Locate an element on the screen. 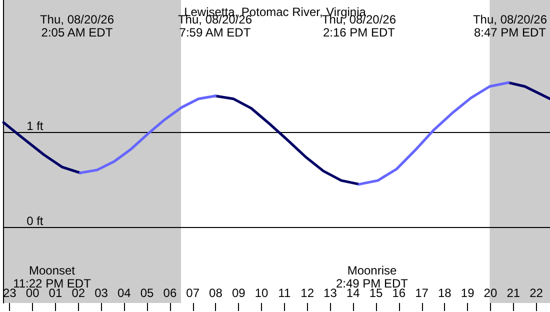  x-tick-label: 12 is located at coordinates (307, 293).